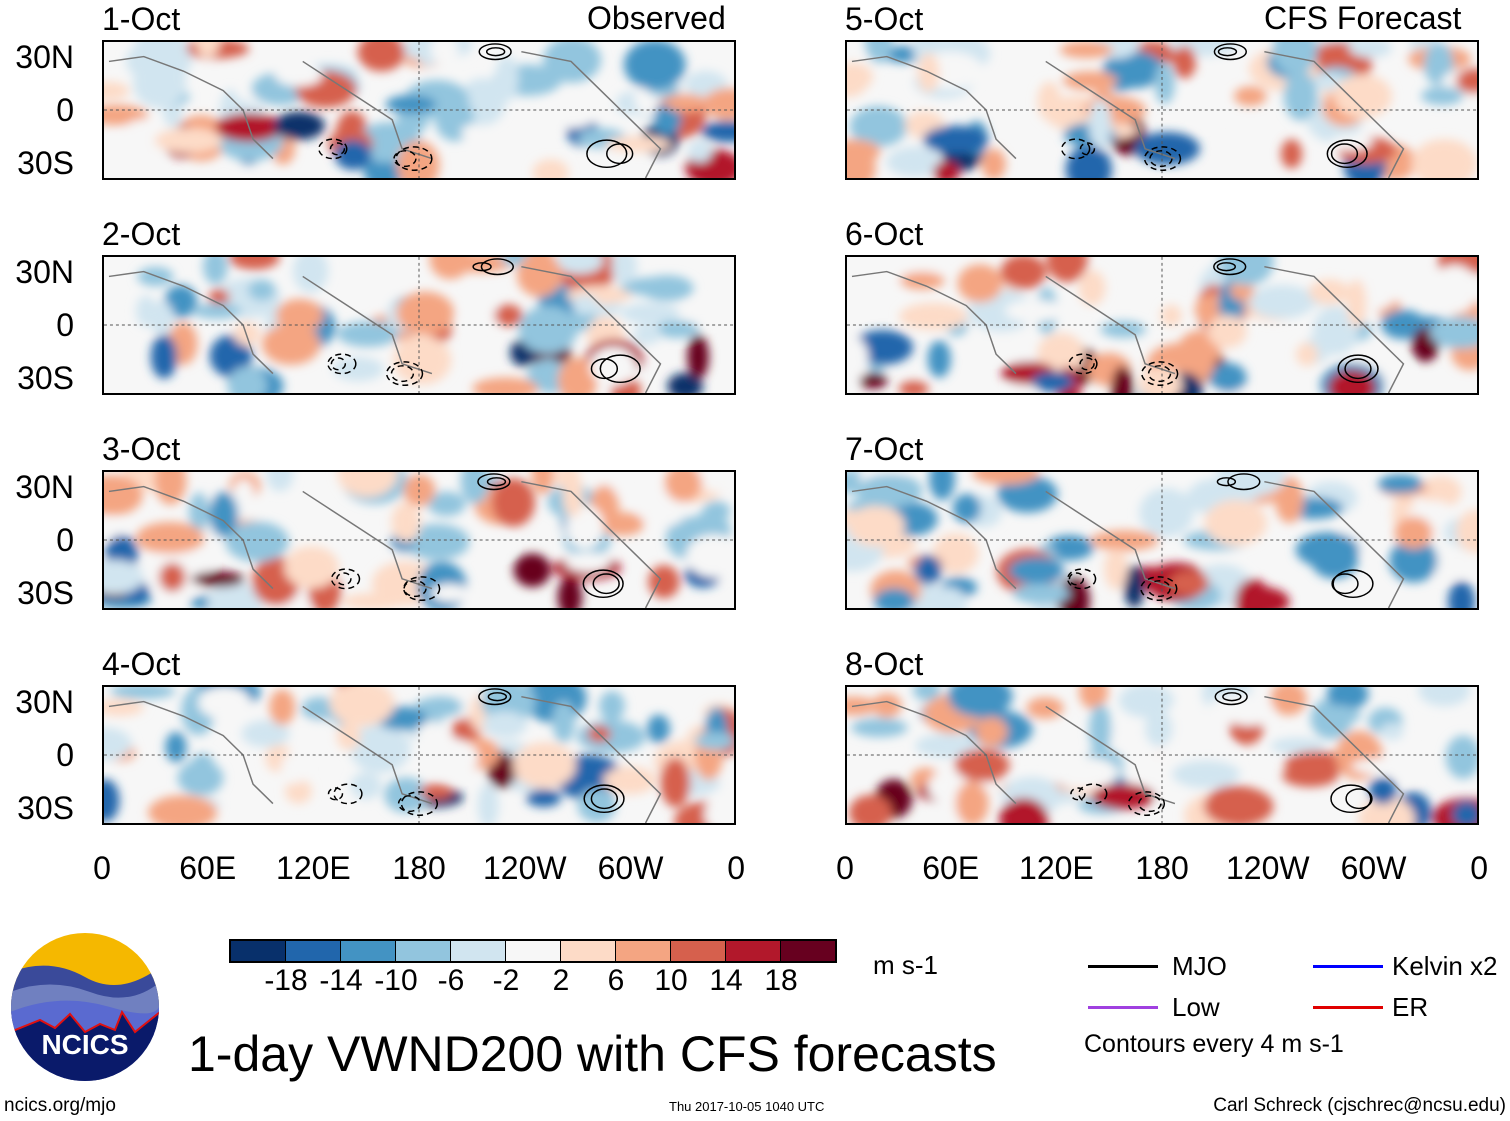  I want to click on panel-date-label: 5-Oct, so click(884, 19).